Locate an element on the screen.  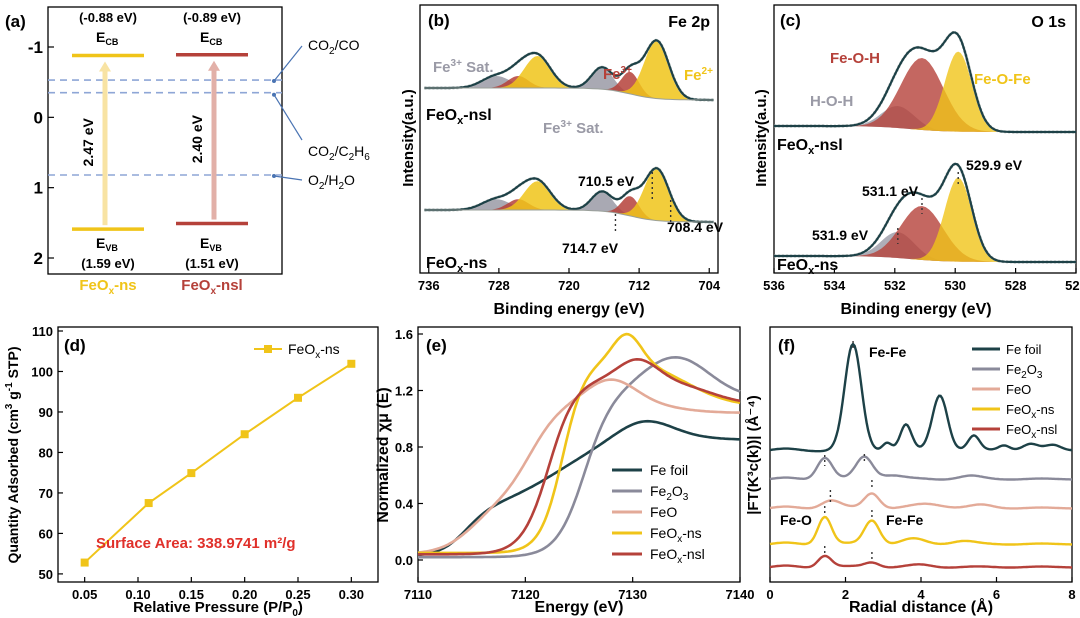
panel-c-x-ticklabel-5: 526 is located at coordinates (1072, 285).